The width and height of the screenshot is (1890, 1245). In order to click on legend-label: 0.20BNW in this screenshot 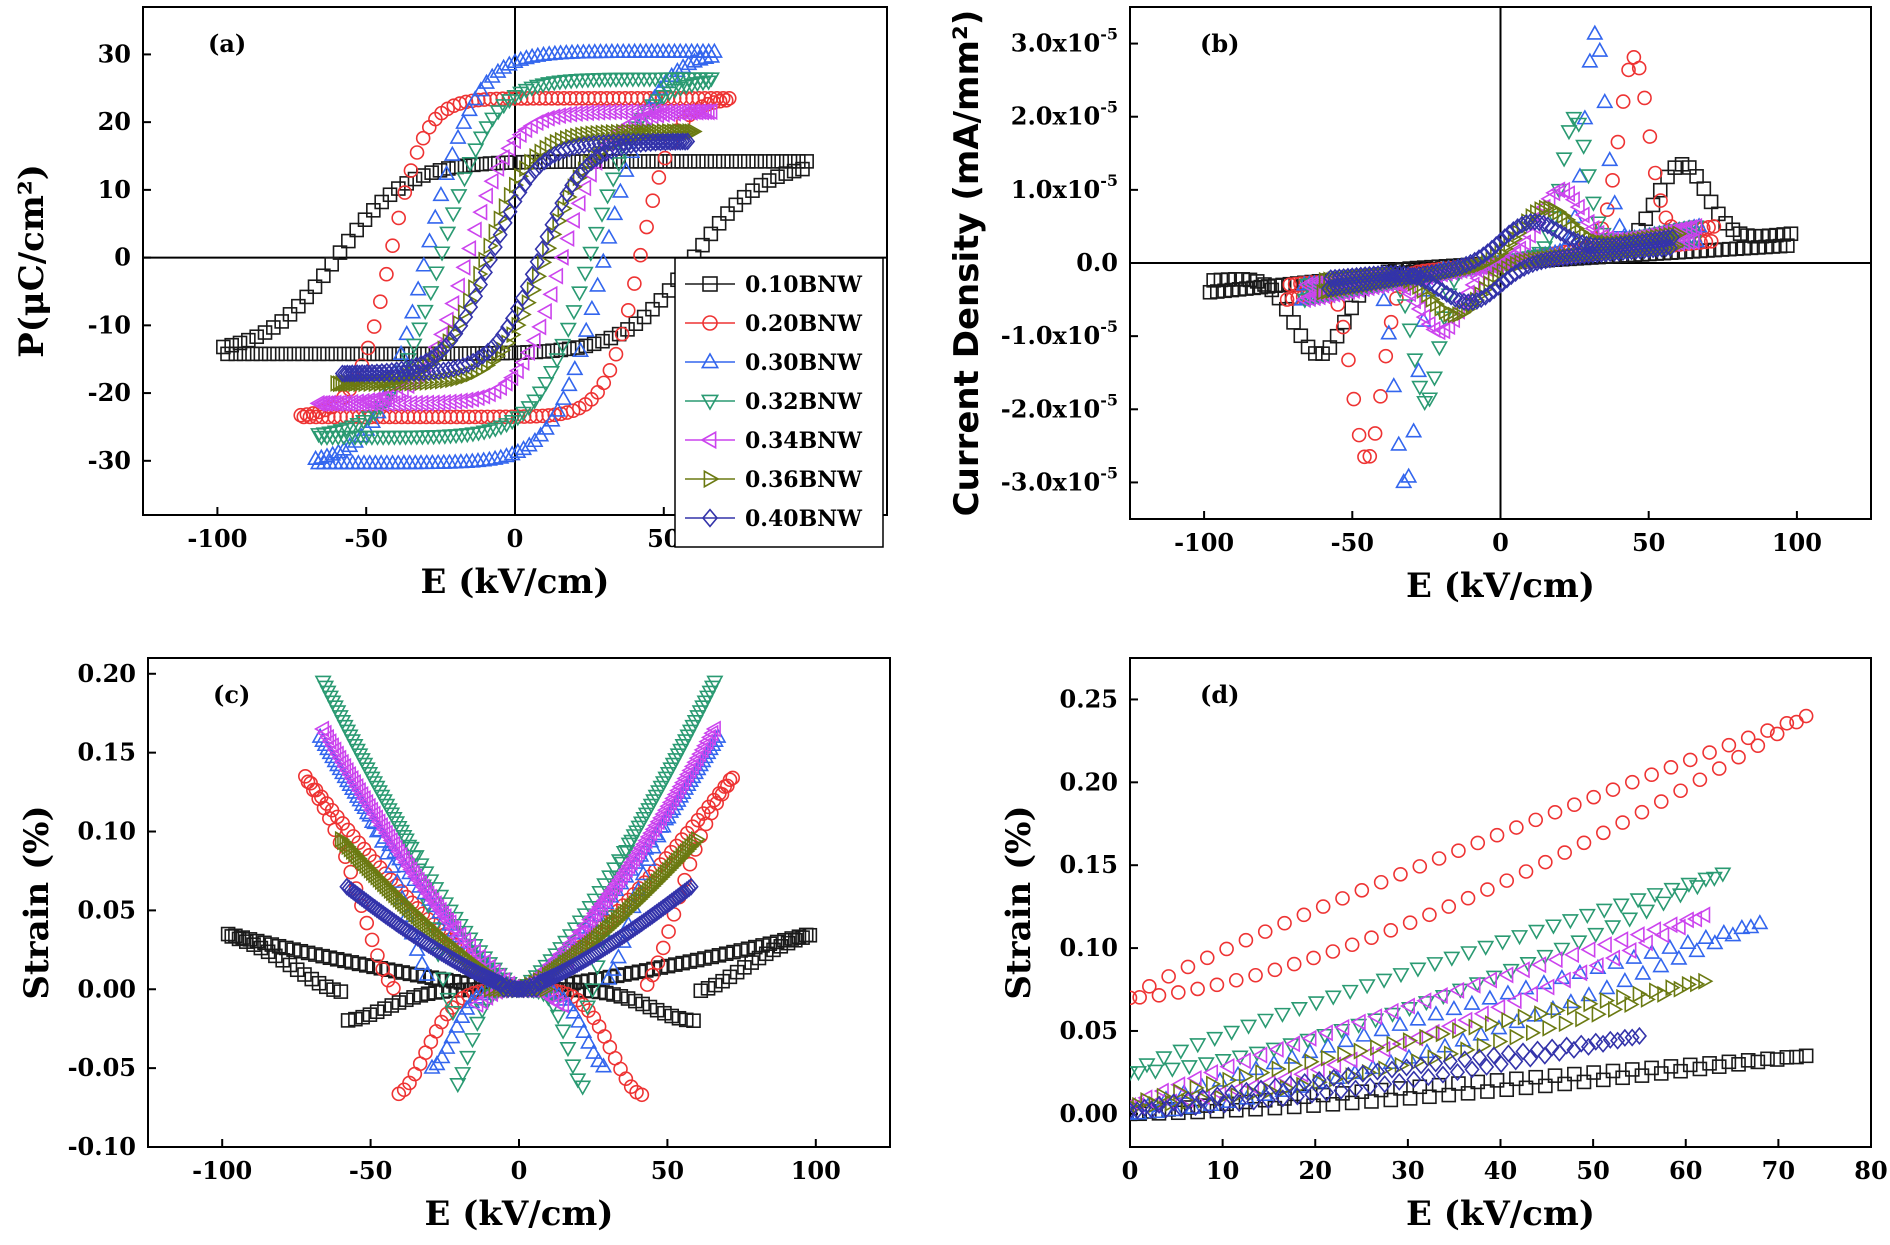, I will do `click(803, 324)`.